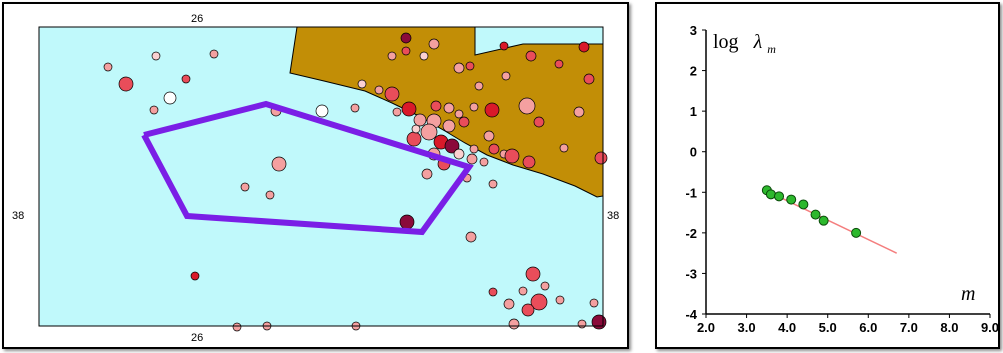  I want to click on map-longitude-label-bottom: 26, so click(197, 338).